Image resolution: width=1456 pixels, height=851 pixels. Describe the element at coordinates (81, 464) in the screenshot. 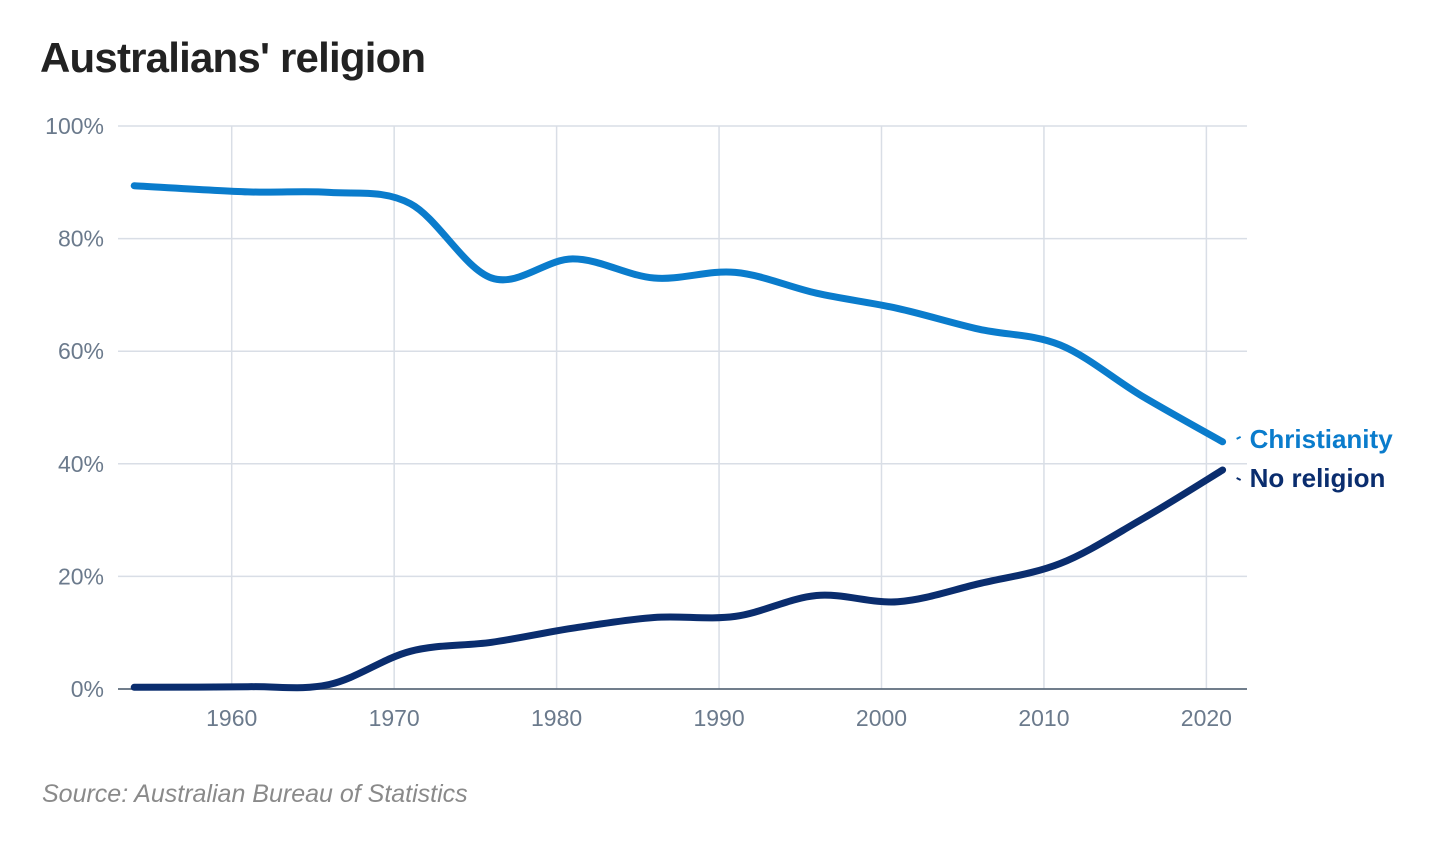

I see `y-tick-label: 40%` at that location.